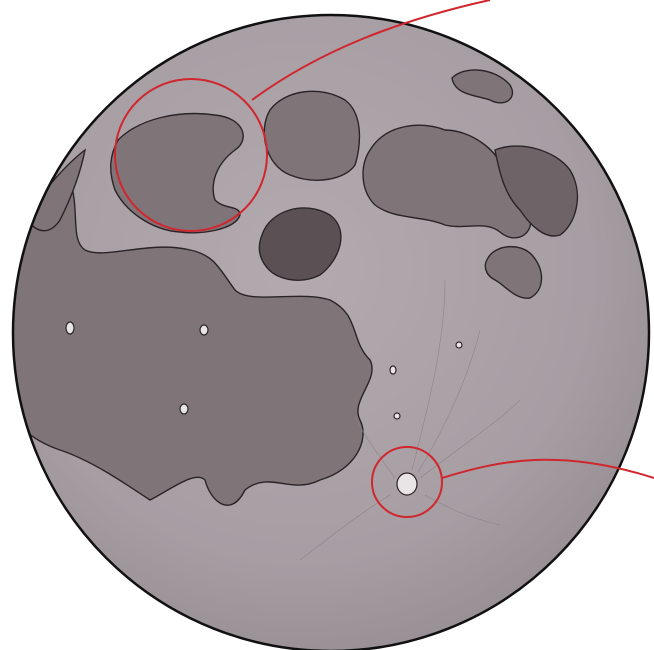  What do you see at coordinates (513, 272) in the screenshot?
I see `mare-small-east` at bounding box center [513, 272].